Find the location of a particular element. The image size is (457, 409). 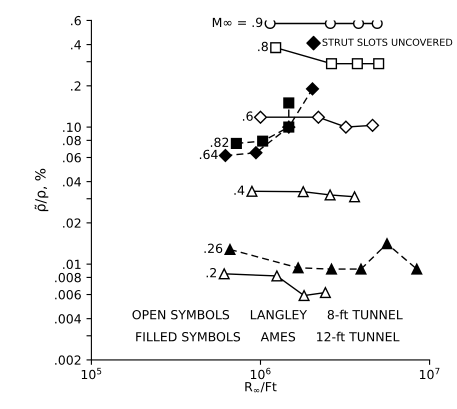

y-axis-title: ρ̃/ρ, % is located at coordinates (41, 190).